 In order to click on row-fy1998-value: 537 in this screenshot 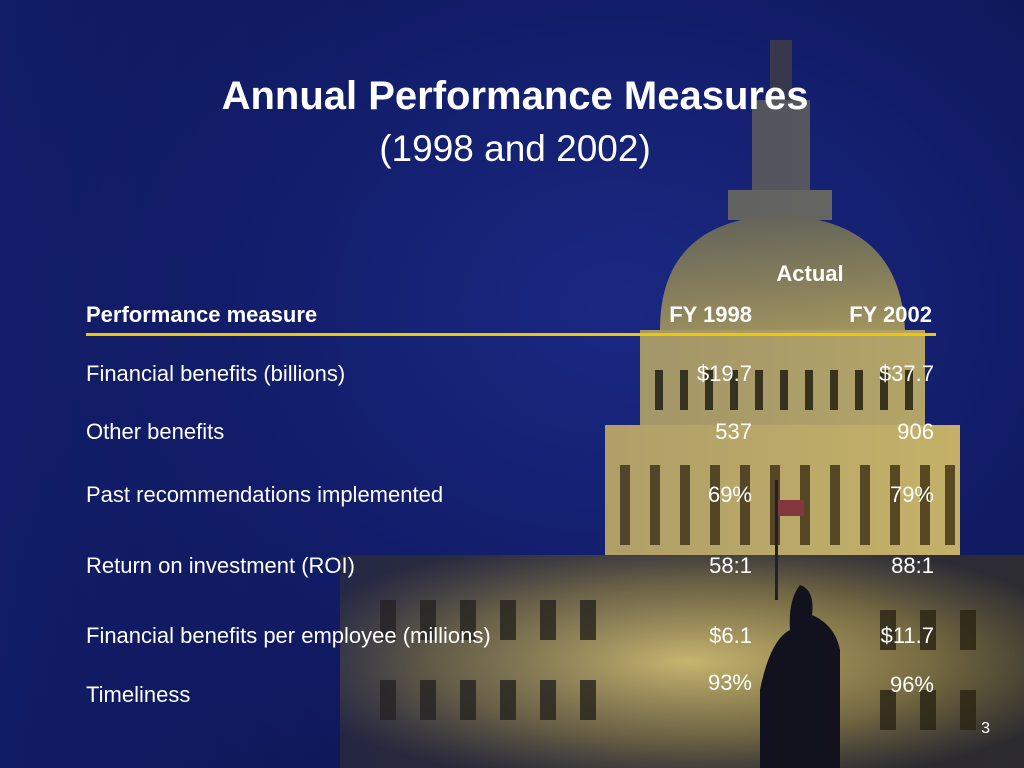, I will do `click(733, 431)`.